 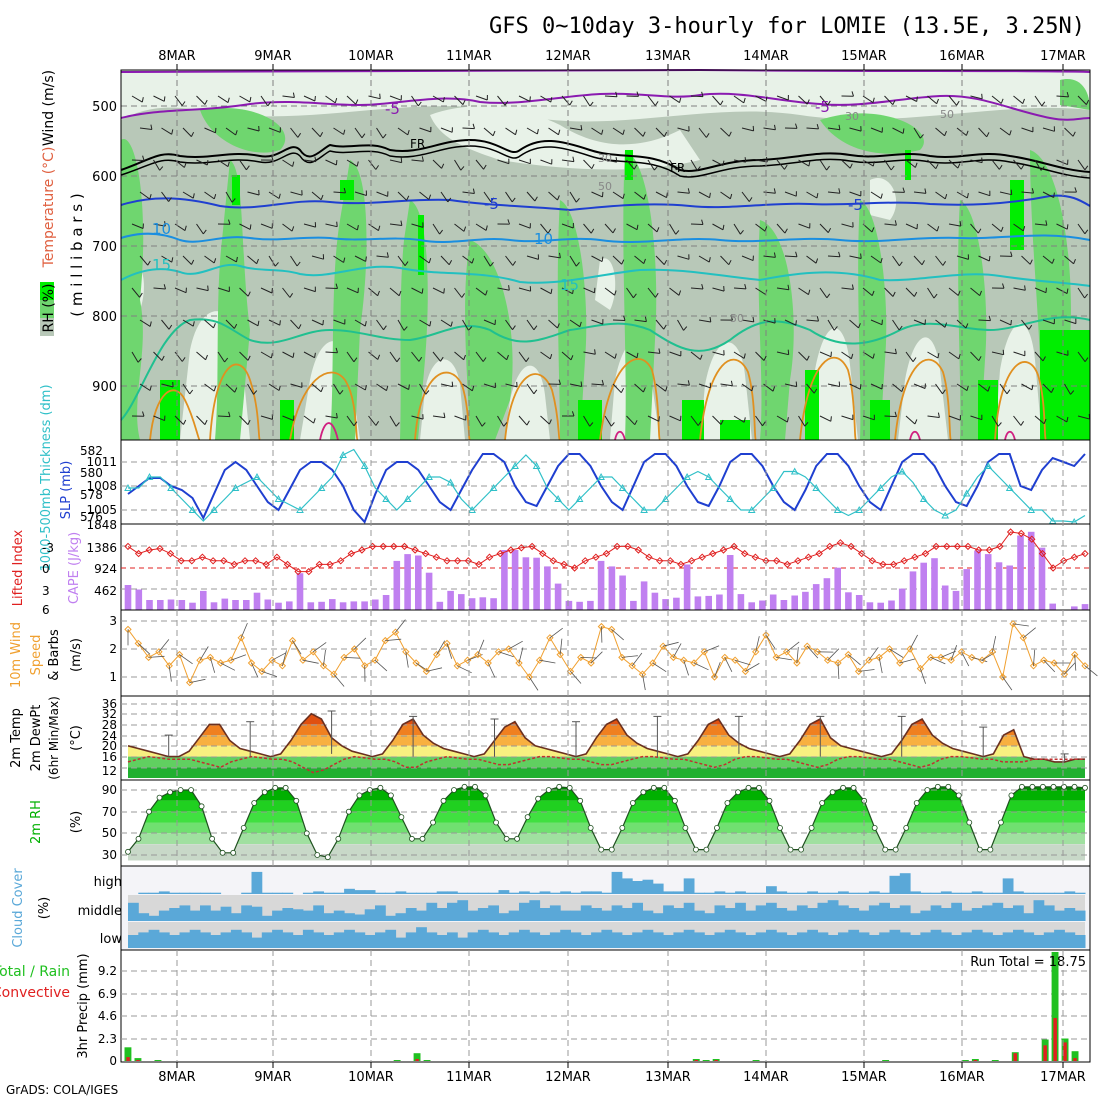 What do you see at coordinates (16, 738) in the screenshot?
I see `temp2m-label-a: 2m Temp` at bounding box center [16, 738].